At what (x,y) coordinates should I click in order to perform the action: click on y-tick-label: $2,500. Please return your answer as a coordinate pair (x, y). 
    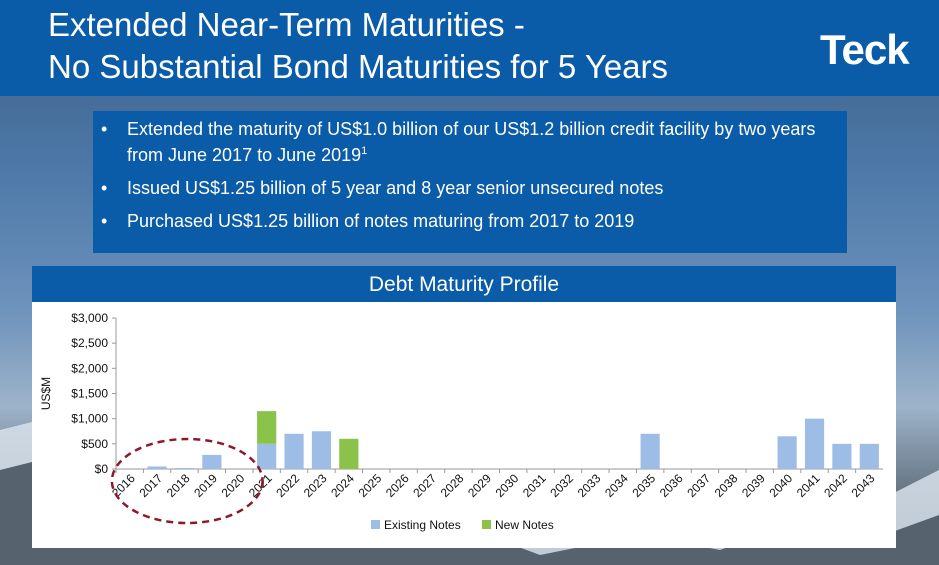
    Looking at the image, I should click on (89, 343).